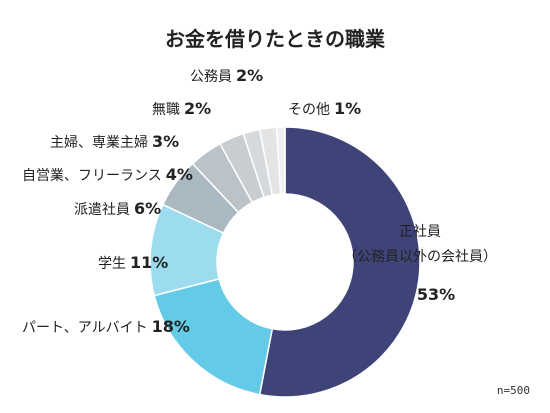 This screenshot has width=550, height=413. Describe the element at coordinates (92, 176) in the screenshot. I see `slice-4-name: 自営業、フリーランス` at that location.